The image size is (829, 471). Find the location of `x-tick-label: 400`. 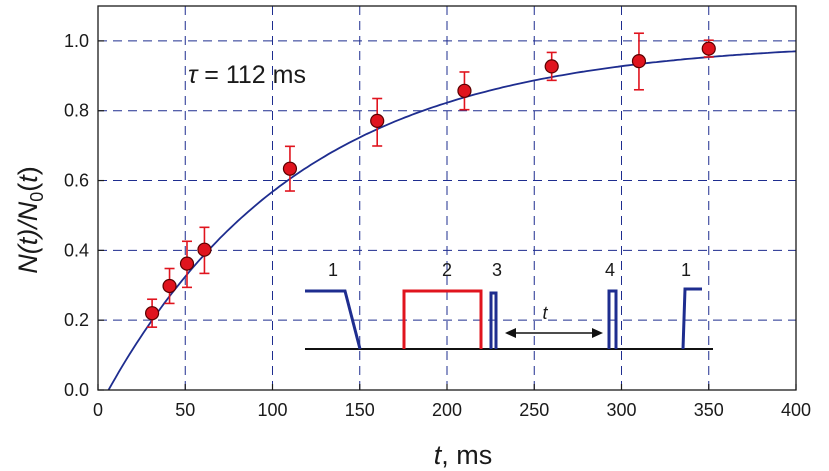

x-tick-label: 400 is located at coordinates (796, 410).